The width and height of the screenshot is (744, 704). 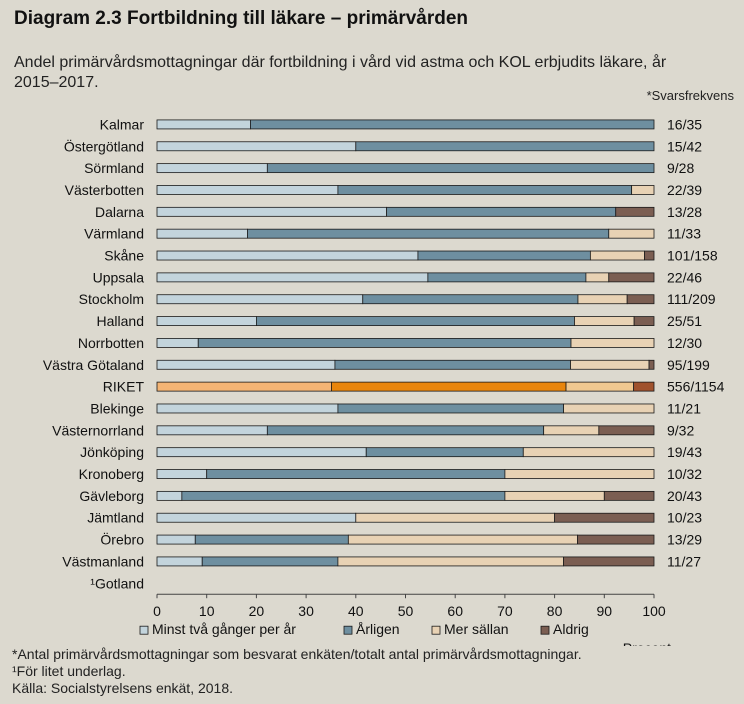 I want to click on bar-vasternorrland-mer-sallan, so click(x=571, y=430).